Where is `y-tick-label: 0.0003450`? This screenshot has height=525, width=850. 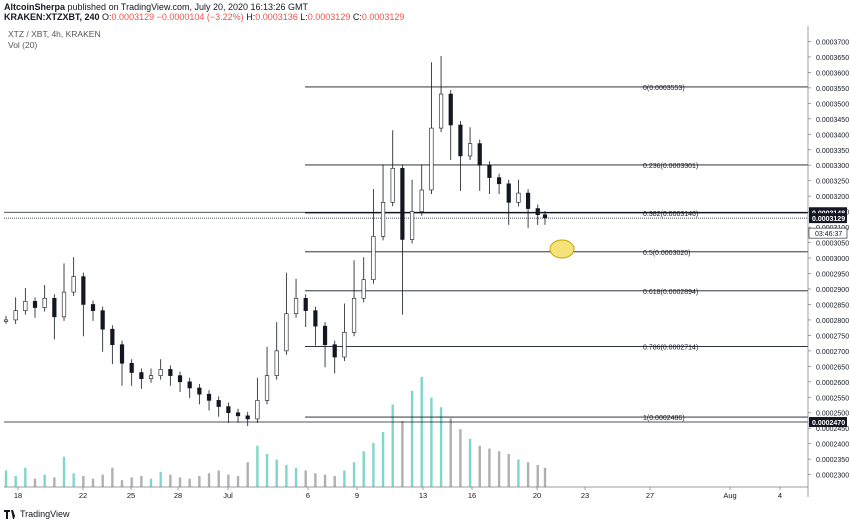
y-tick-label: 0.0003450 is located at coordinates (832, 120).